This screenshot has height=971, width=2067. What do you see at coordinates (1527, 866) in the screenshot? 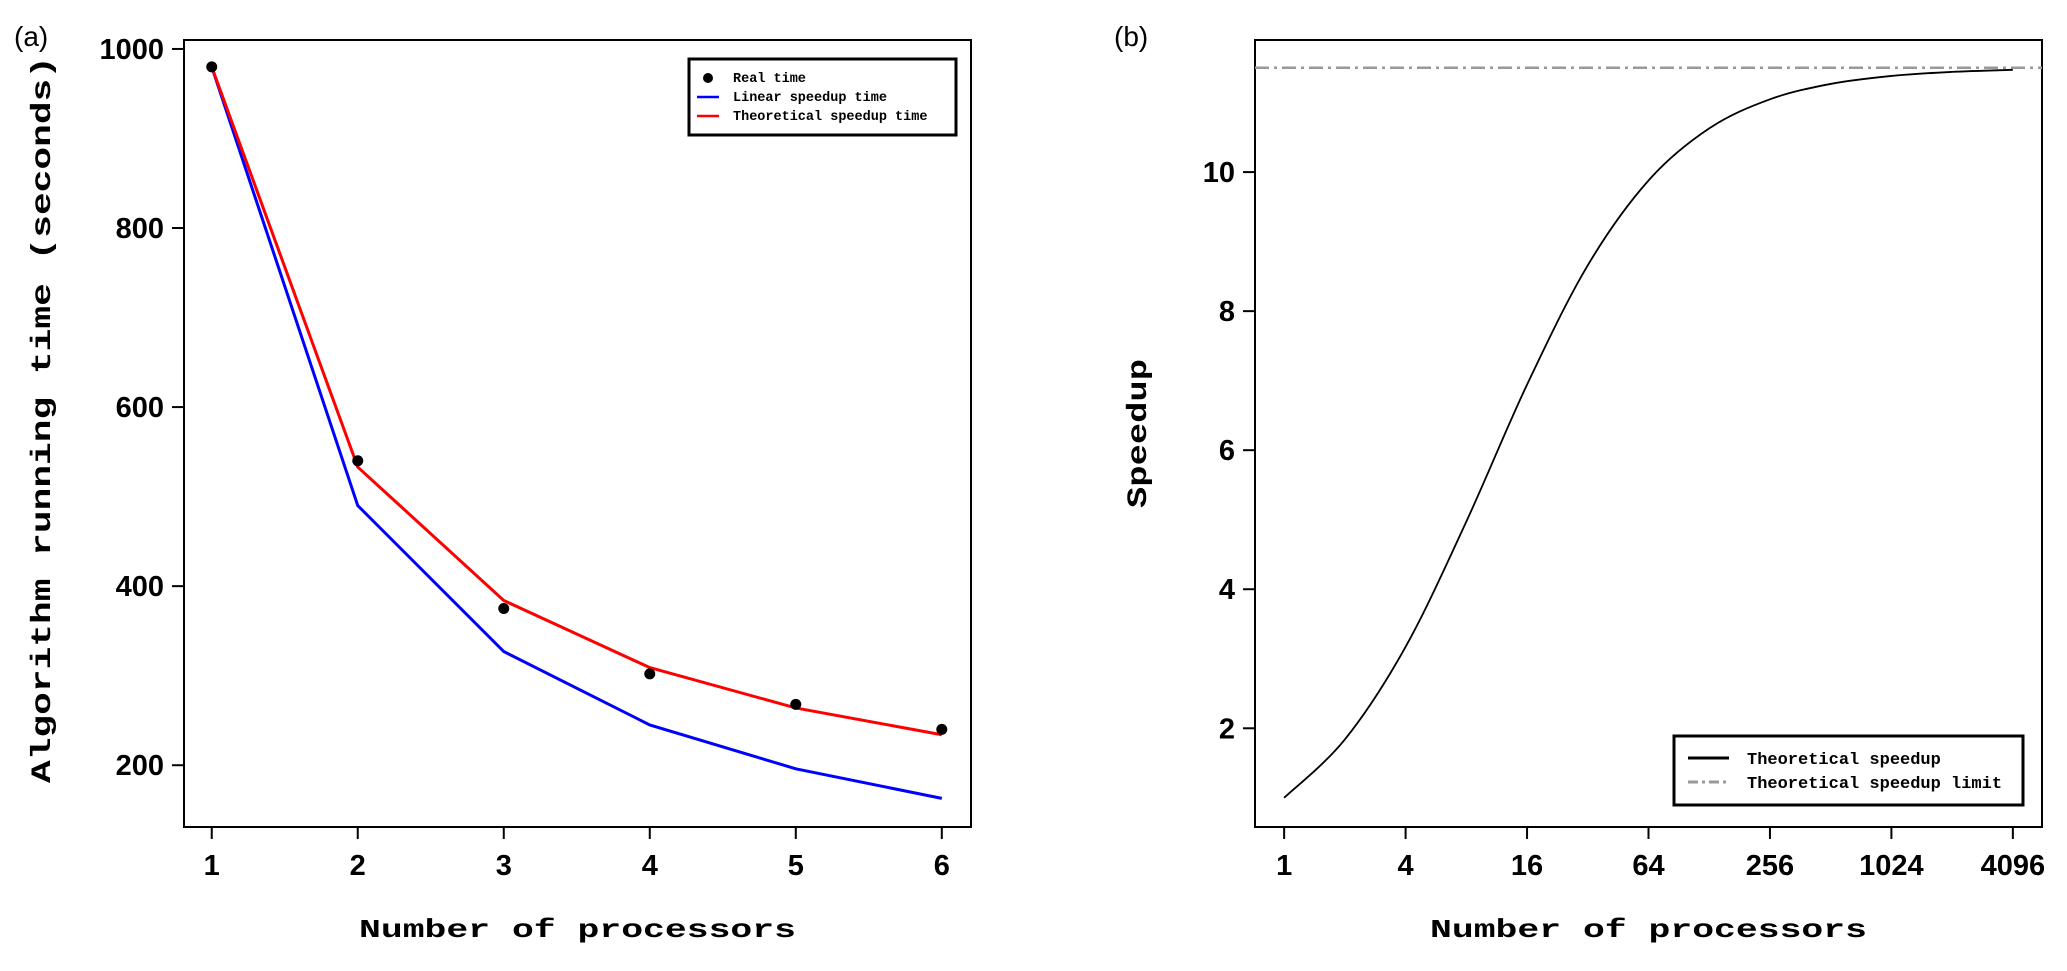
I see `x-tick-label-b: 16` at bounding box center [1527, 866].